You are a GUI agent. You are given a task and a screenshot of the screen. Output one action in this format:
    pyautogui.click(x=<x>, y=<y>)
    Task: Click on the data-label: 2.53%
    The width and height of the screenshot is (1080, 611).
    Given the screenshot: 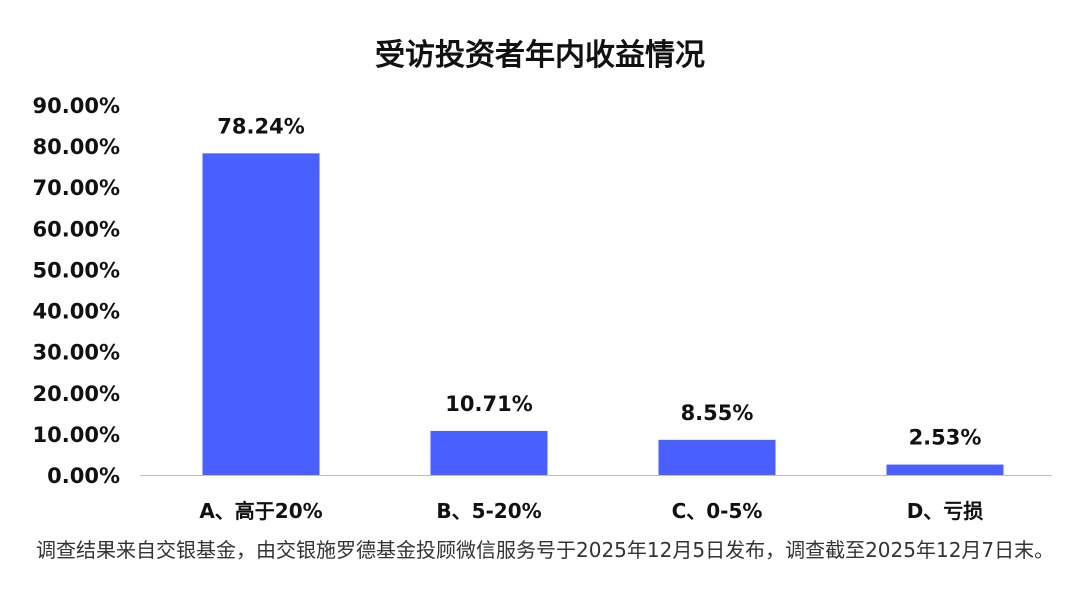 What is the action you would take?
    pyautogui.click(x=945, y=438)
    